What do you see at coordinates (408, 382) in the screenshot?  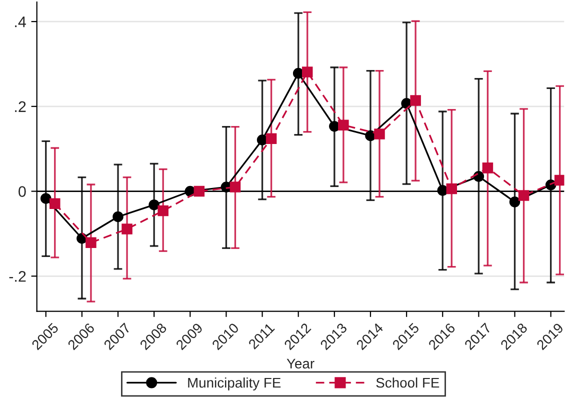 I see `legend-label: School FE` at bounding box center [408, 382].